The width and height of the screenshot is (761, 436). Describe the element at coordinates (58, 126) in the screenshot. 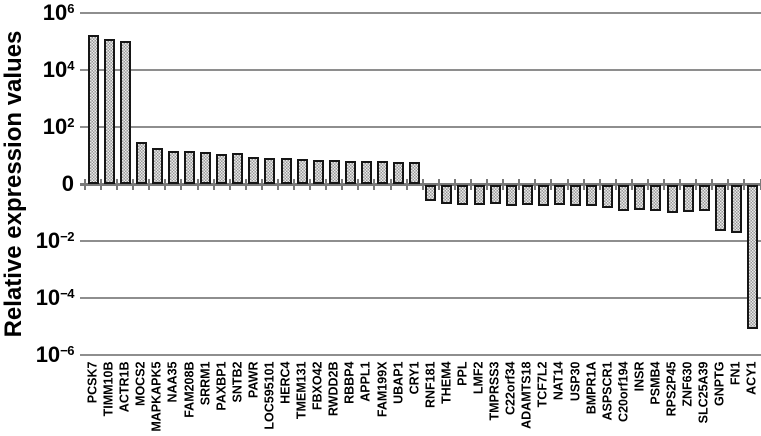

I see `y-tick-label: 10²` at that location.